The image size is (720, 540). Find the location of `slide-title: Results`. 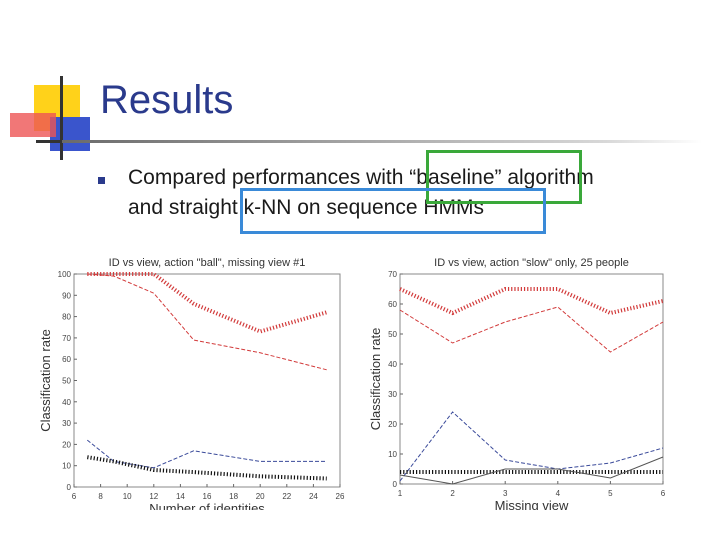

slide-title: Results is located at coordinates (167, 100).